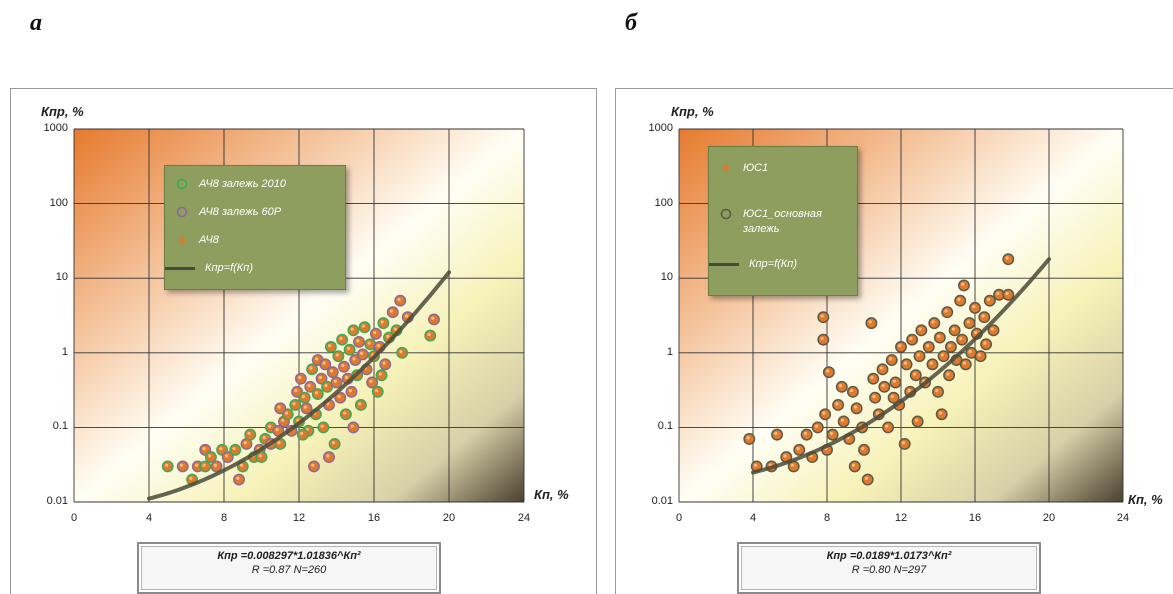  Describe the element at coordinates (783, 168) in the screenshot. I see `legend-item: ЮС1` at that location.